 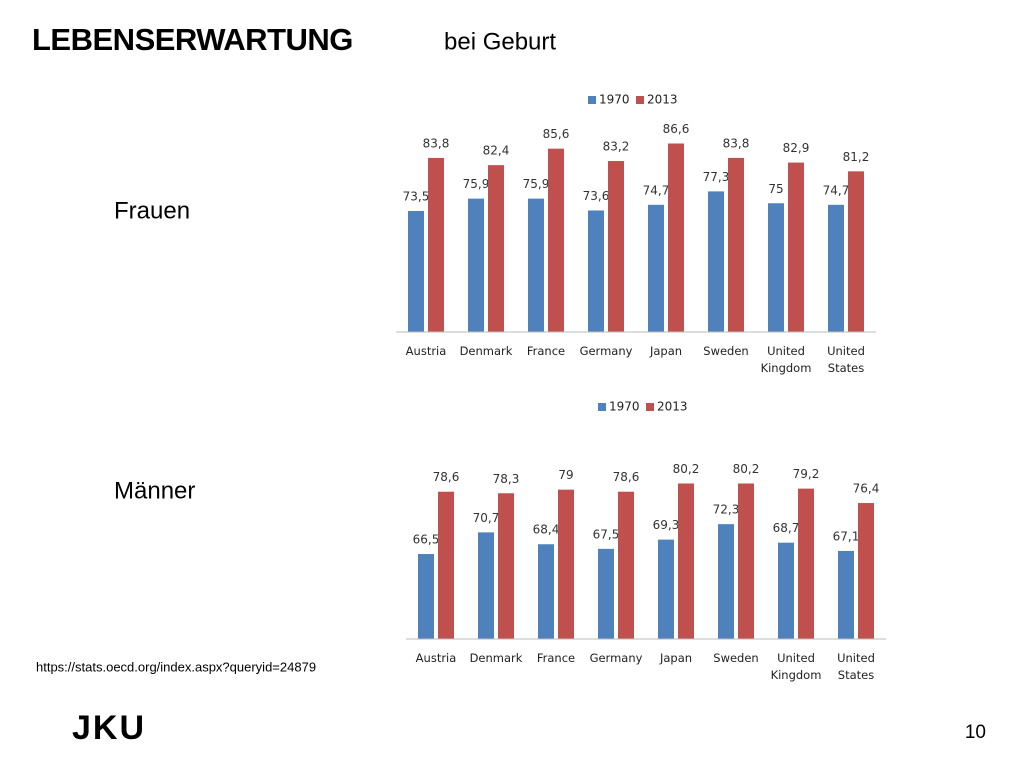 What do you see at coordinates (556, 134) in the screenshot?
I see `data-label: 85,6` at bounding box center [556, 134].